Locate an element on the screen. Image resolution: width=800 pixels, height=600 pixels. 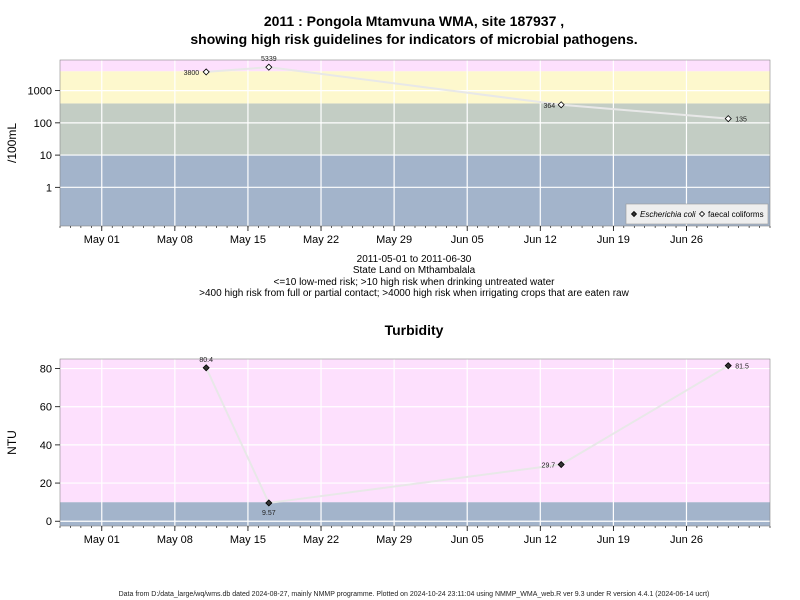
y-axis-label: /100mL is located at coordinates (12, 143).